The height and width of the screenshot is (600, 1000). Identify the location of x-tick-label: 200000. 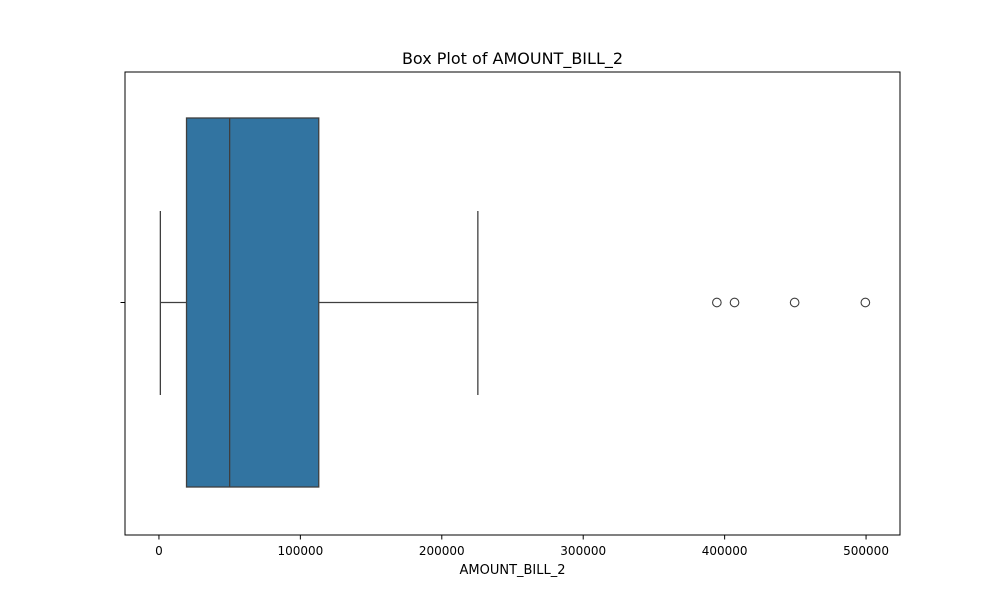
(442, 551).